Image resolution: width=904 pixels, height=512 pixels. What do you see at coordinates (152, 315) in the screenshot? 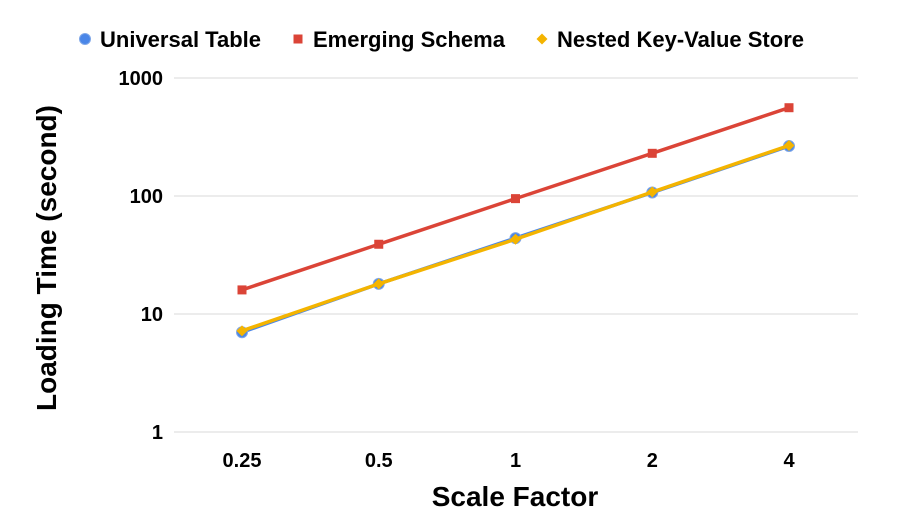
I see `y-tick-label: 10` at bounding box center [152, 315].